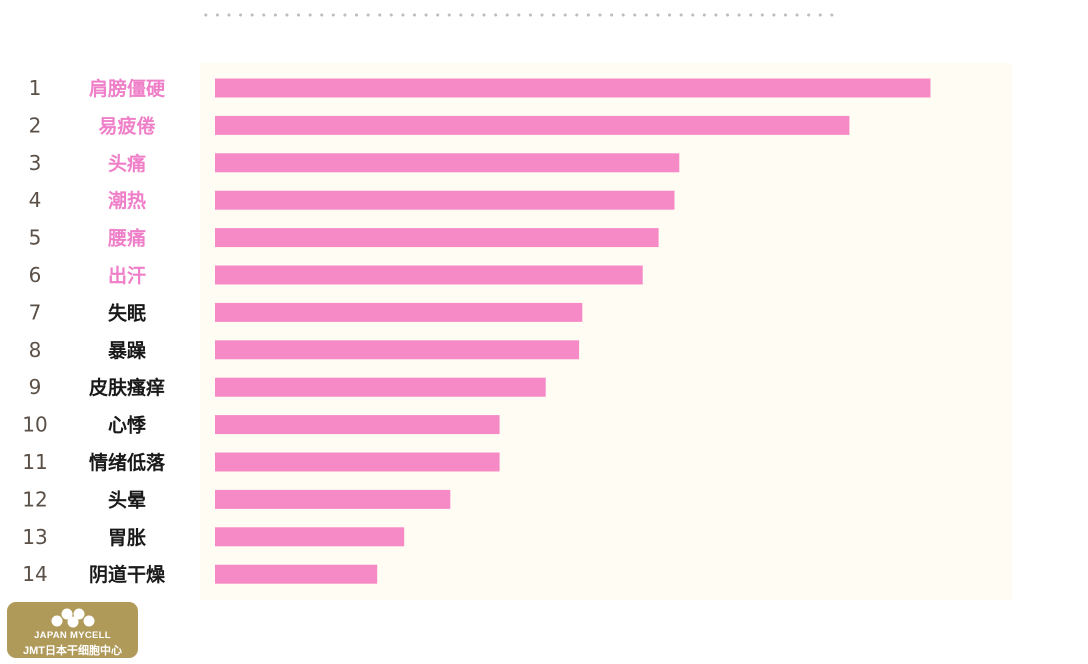 This screenshot has width=1088, height=664. I want to click on category-label: 肩膀僵硬, so click(127, 88).